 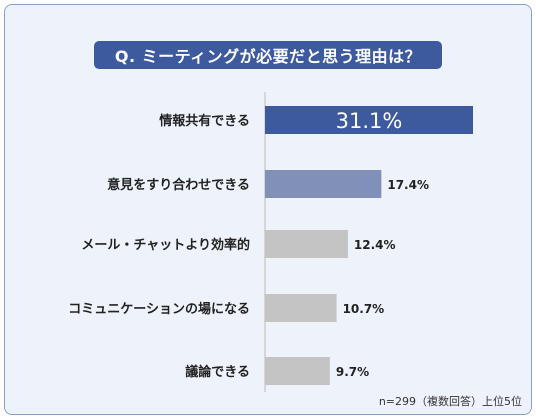 What do you see at coordinates (408, 185) in the screenshot?
I see `value-label: 17.4%` at bounding box center [408, 185].